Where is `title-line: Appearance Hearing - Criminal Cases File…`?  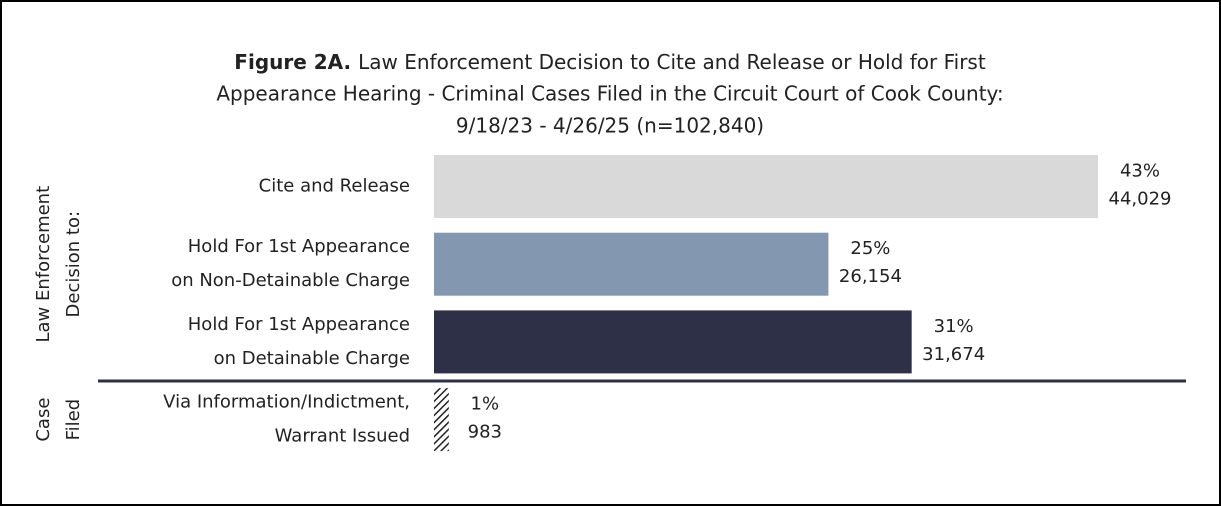 title-line: Appearance Hearing - Criminal Cases File… is located at coordinates (609, 94).